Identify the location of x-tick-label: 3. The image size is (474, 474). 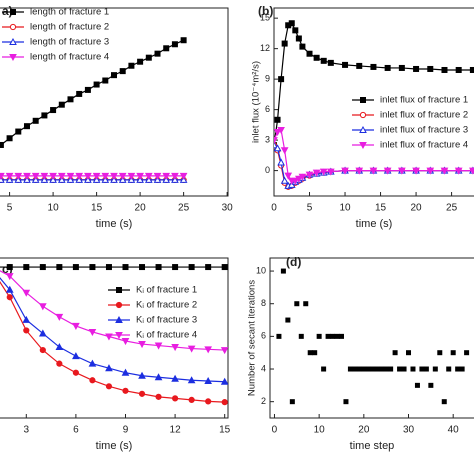
(27, 430).